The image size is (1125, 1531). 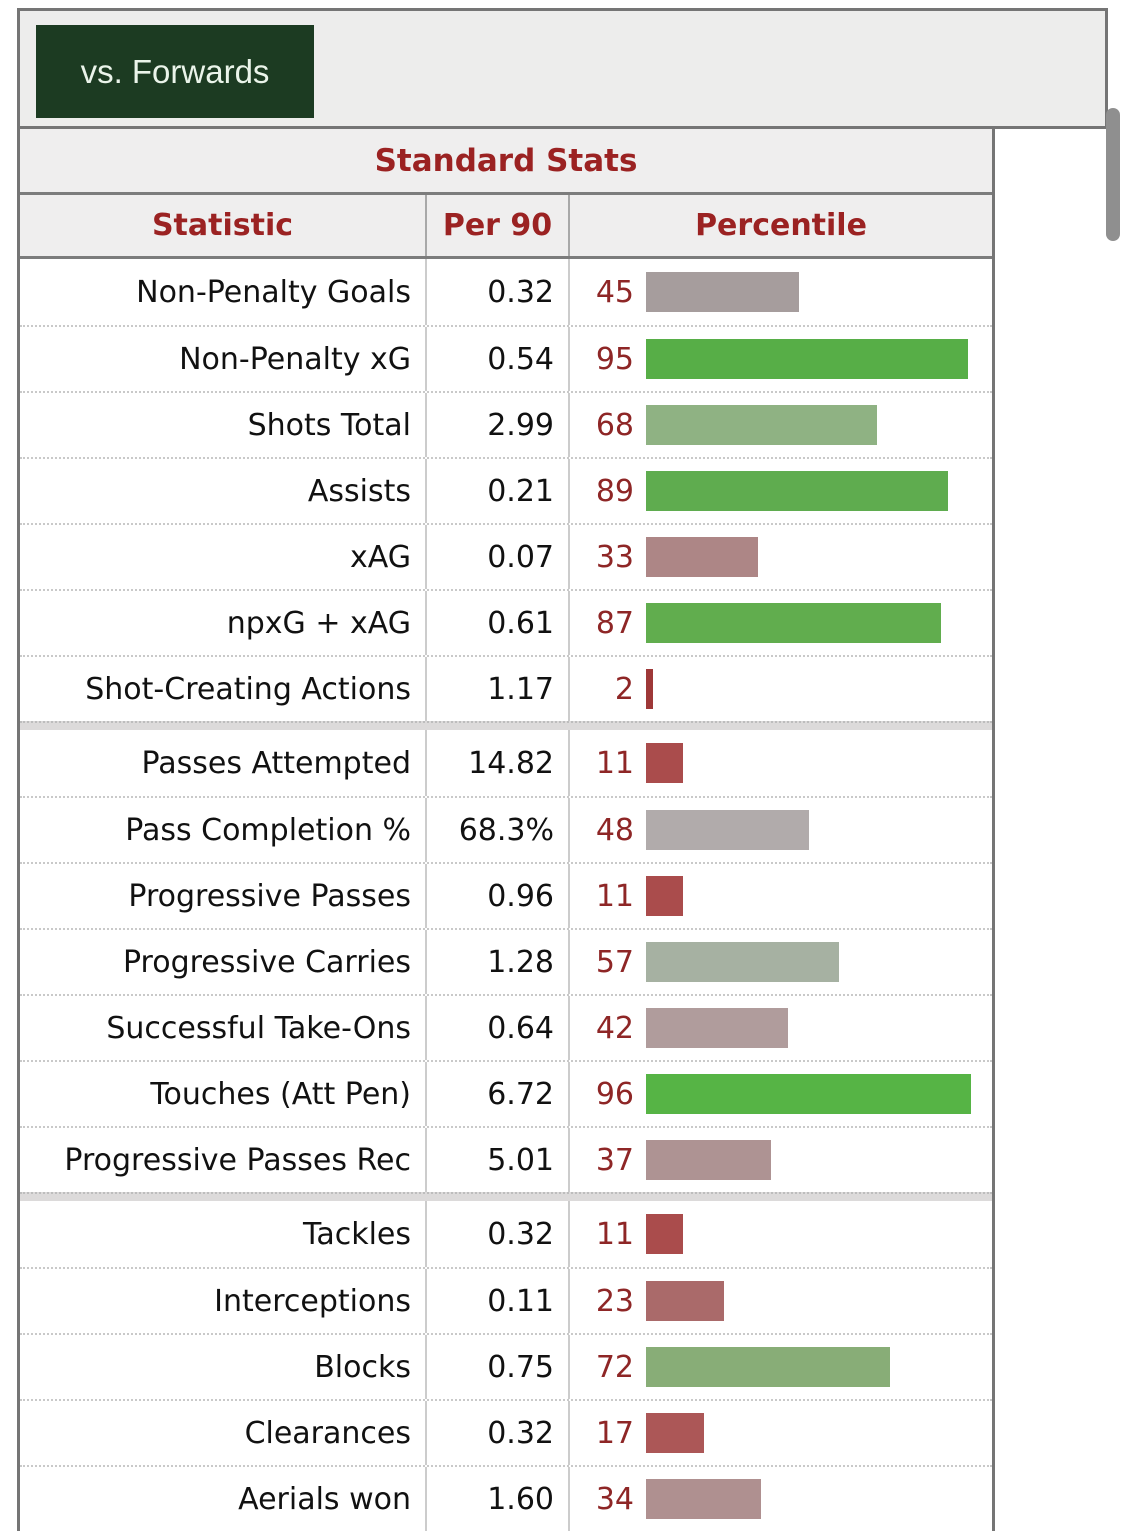 I want to click on per90-value: 5.01, so click(x=496, y=1160).